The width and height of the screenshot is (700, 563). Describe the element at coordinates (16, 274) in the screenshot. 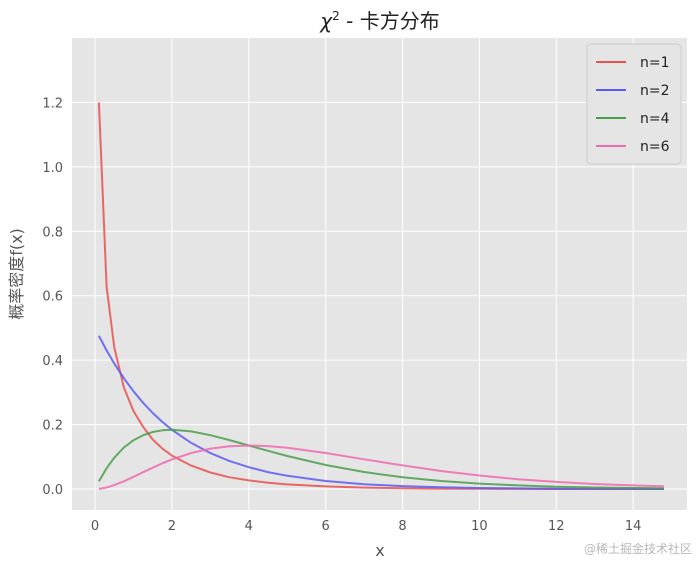

I see `y-axis-label: 概率密度f(x)` at that location.